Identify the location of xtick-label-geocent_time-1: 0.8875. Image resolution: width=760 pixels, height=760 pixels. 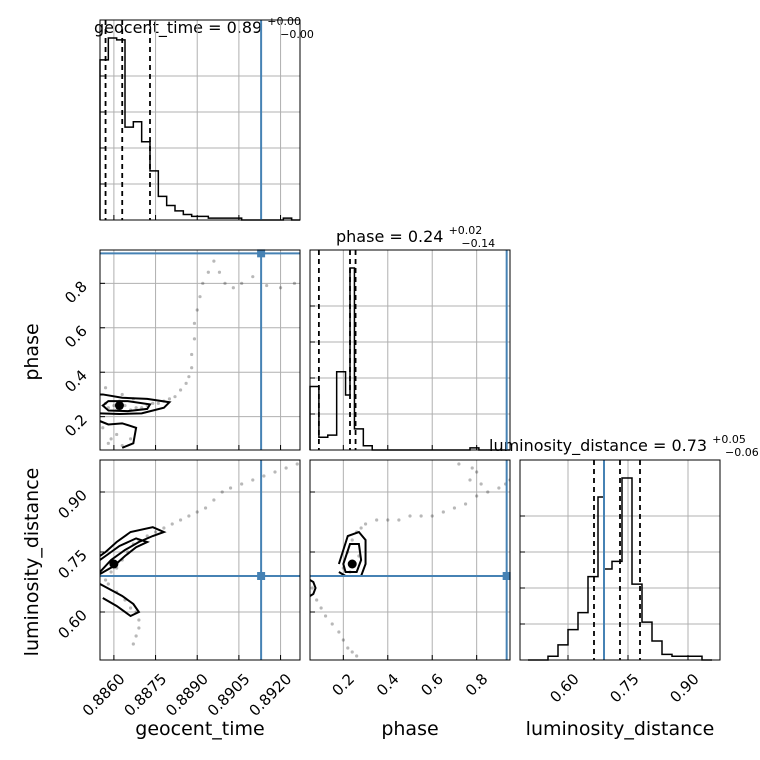
(145, 695).